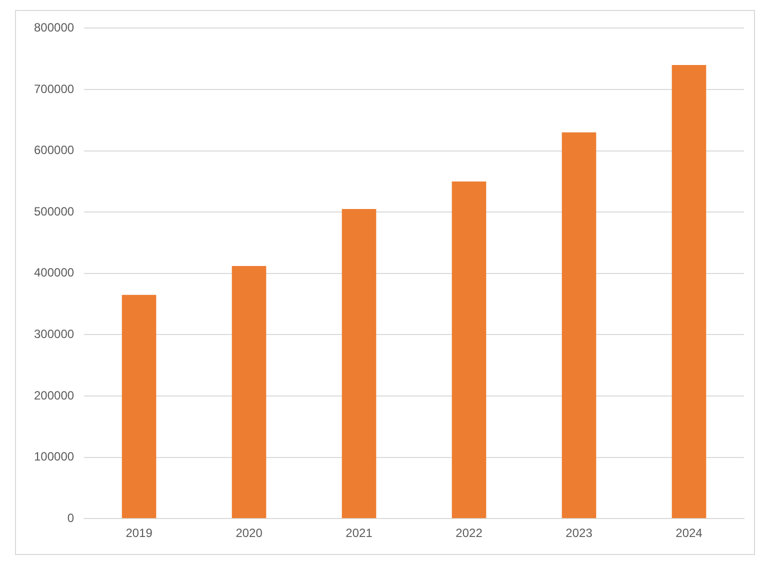  Describe the element at coordinates (54, 211) in the screenshot. I see `y-tick-label: 500000` at that location.